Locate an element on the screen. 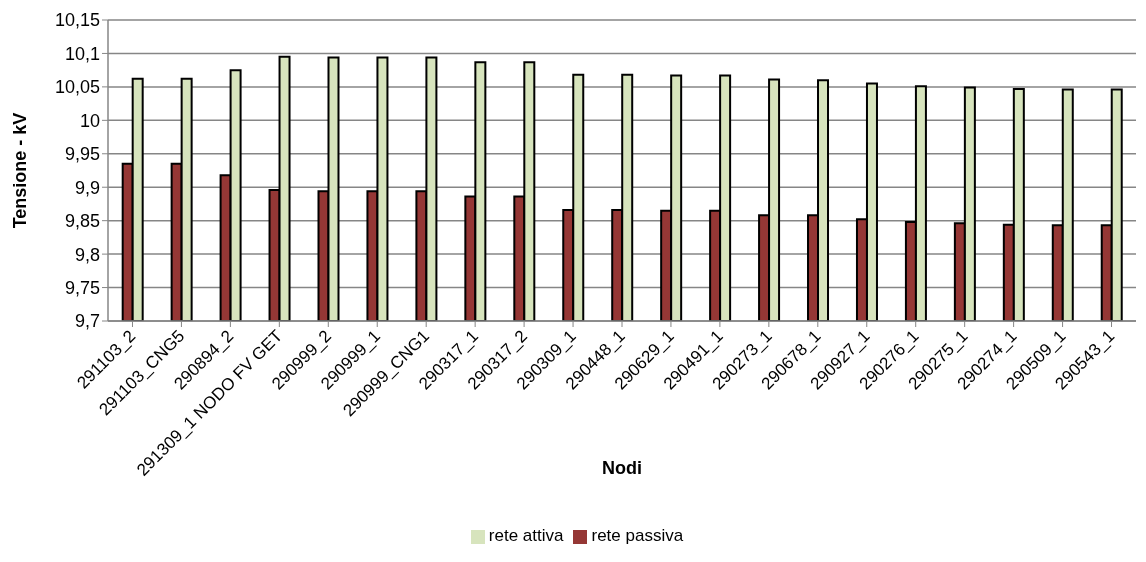 Image resolution: width=1146 pixels, height=562 pixels. y-tick-label: 9,8 is located at coordinates (87, 254).